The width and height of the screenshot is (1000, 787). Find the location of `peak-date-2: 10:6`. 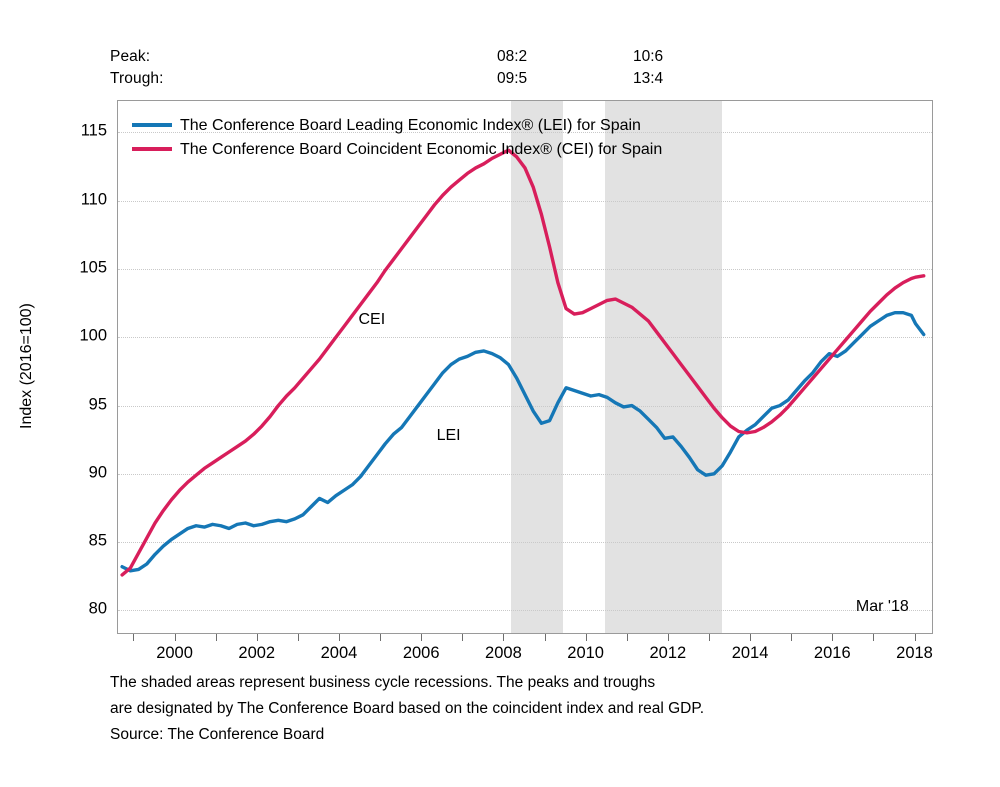

peak-date-2: 10:6 is located at coordinates (648, 56).